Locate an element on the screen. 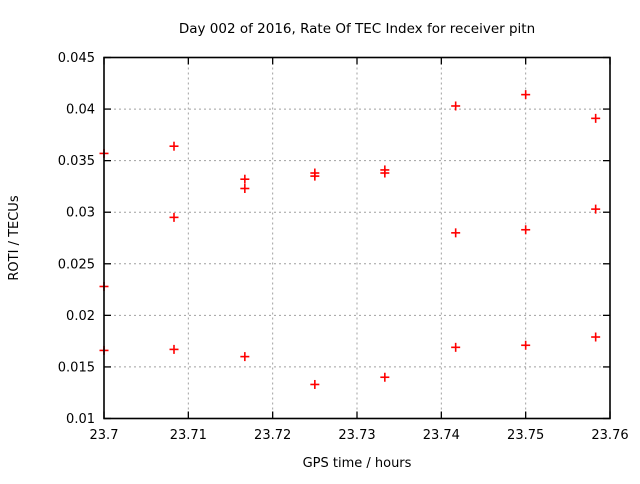  x-tick-label: 23.74 is located at coordinates (441, 435).